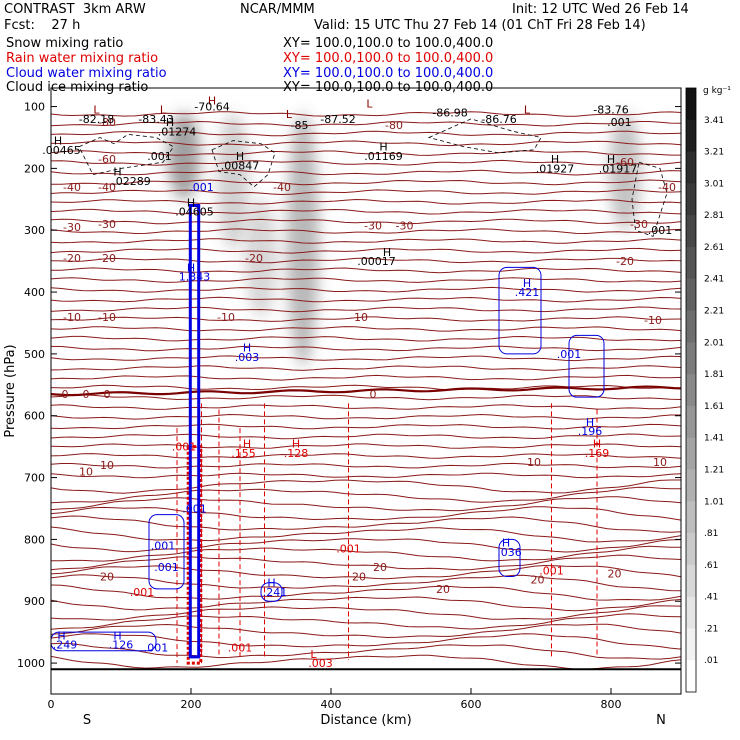 This screenshot has width=740, height=740. Describe the element at coordinates (34, 354) in the screenshot. I see `y-tick-label: 500` at that location.